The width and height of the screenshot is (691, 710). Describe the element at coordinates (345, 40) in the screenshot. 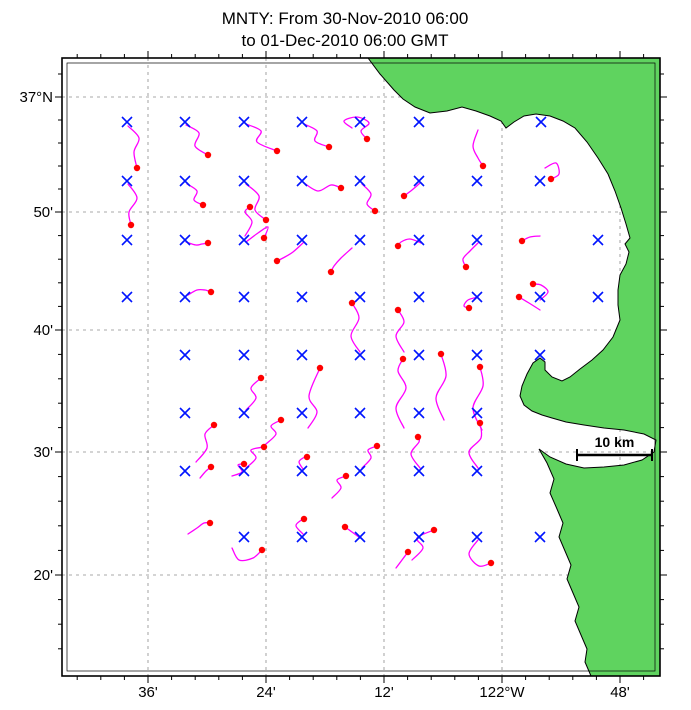

I see `figure-title-line2: to 01-Dec-2010 06:00 GMT` at that location.